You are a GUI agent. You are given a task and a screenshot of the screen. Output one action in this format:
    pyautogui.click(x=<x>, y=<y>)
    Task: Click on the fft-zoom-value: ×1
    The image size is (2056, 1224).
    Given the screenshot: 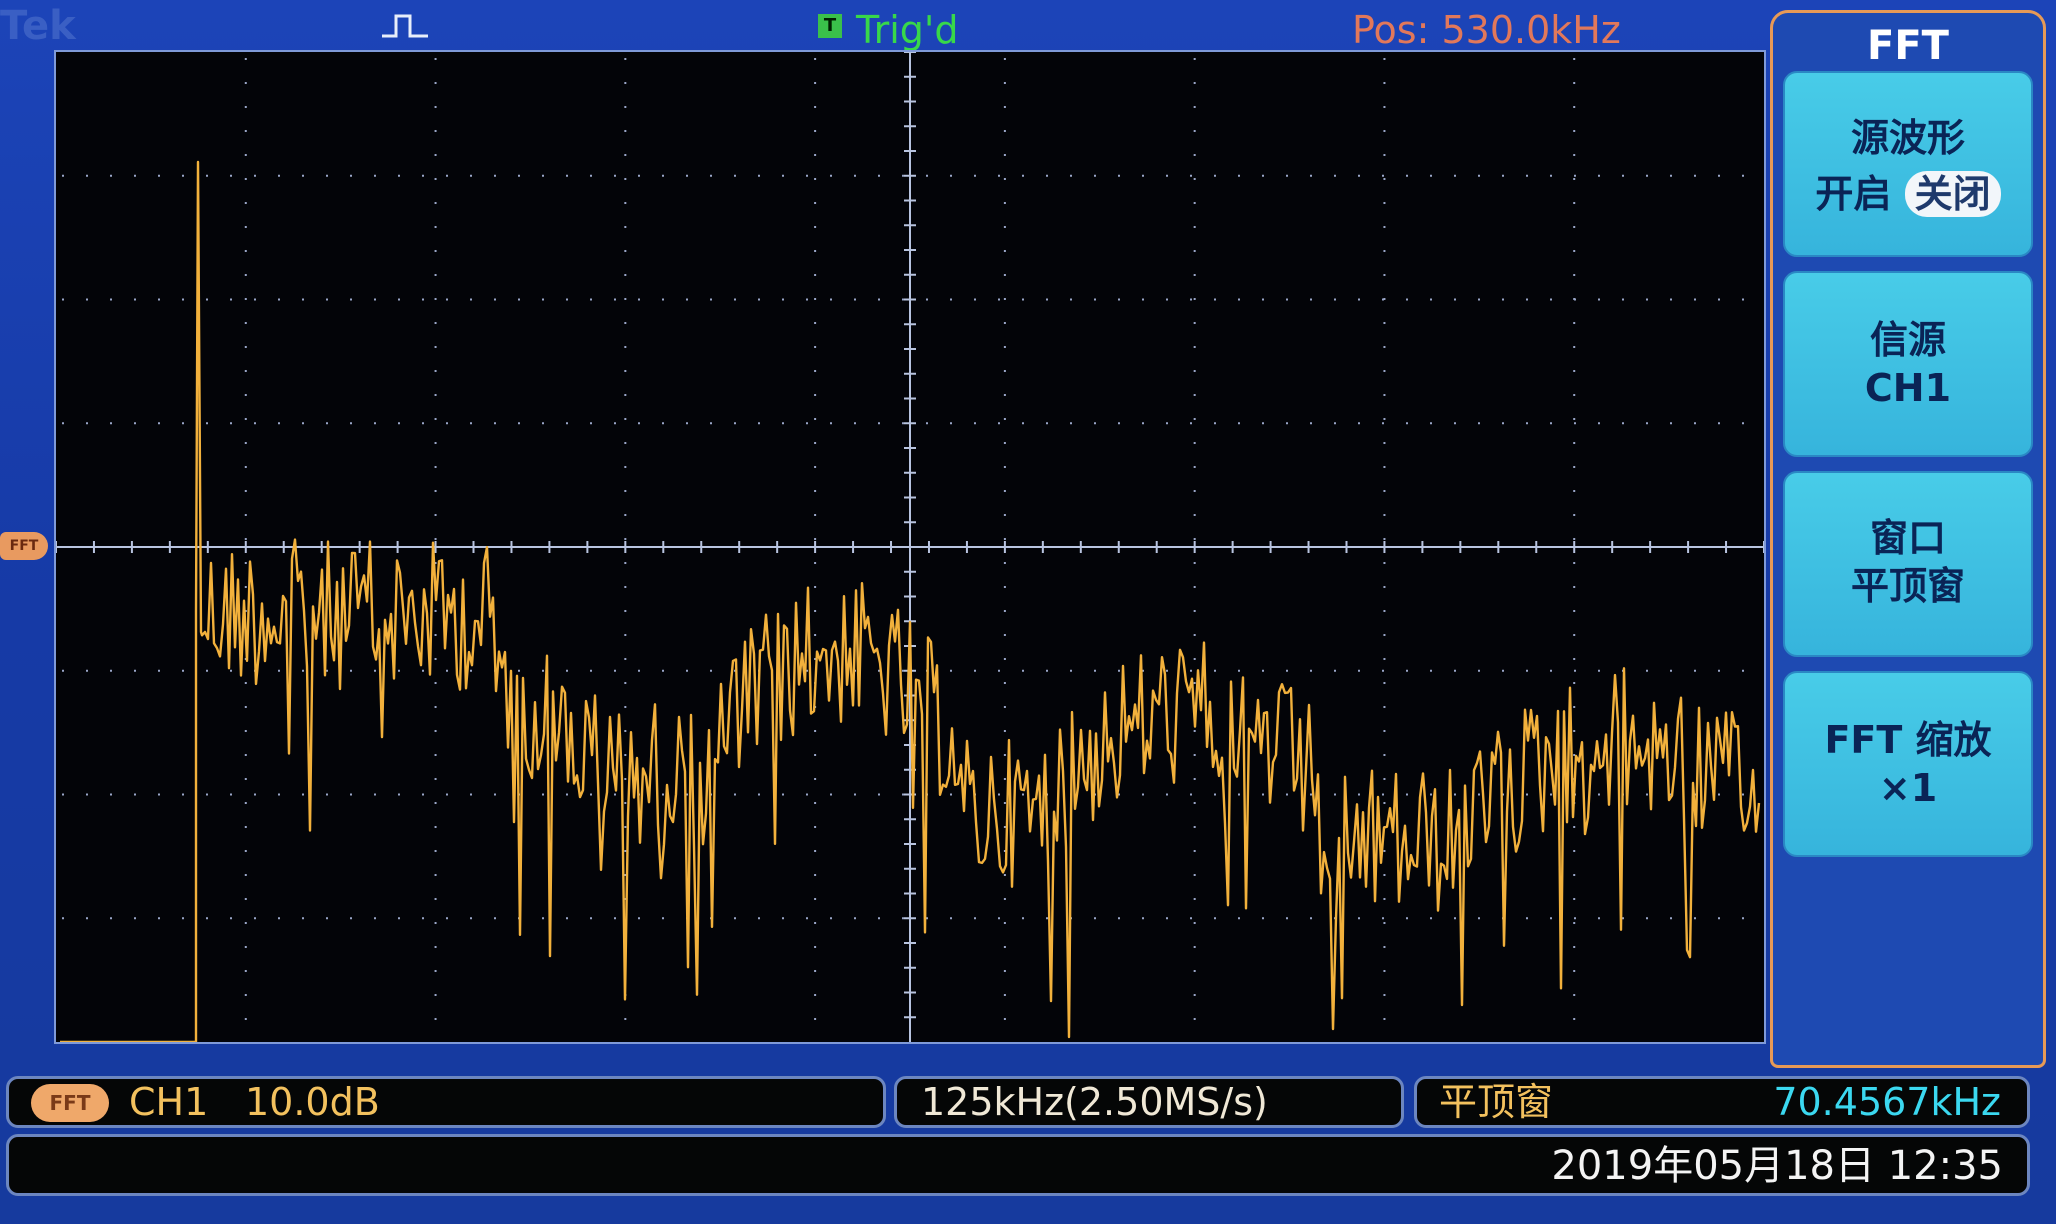 What is the action you would take?
    pyautogui.click(x=1908, y=788)
    